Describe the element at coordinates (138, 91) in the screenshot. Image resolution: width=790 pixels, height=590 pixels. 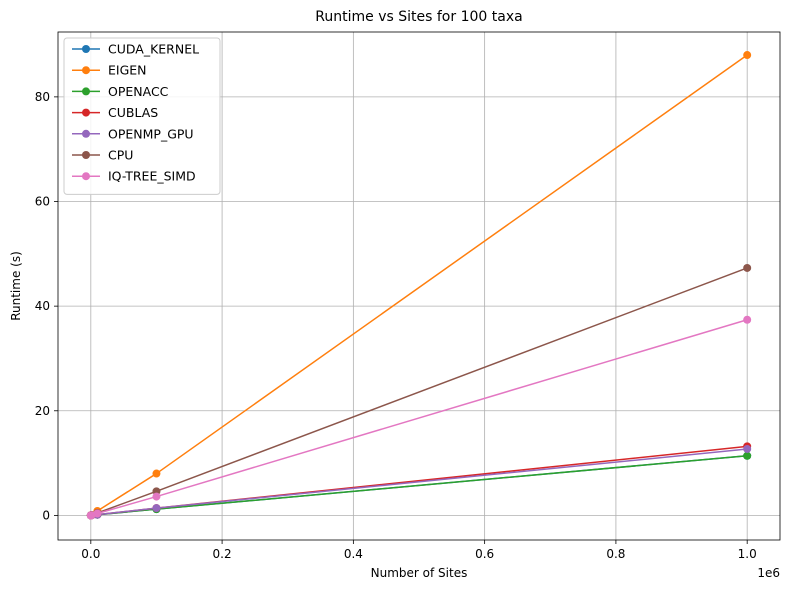
I see `legend-label: OPENACC` at that location.